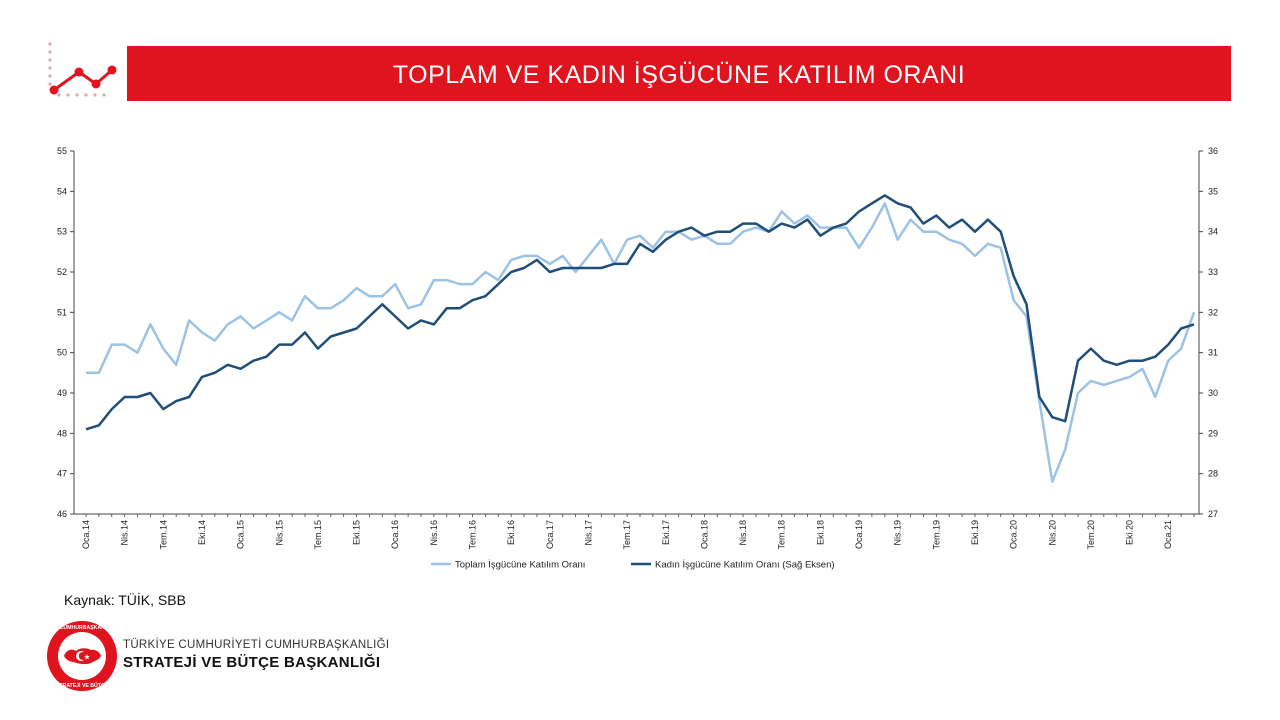  What do you see at coordinates (1014, 534) in the screenshot?
I see `x-tick-label: Oca.20` at bounding box center [1014, 534].